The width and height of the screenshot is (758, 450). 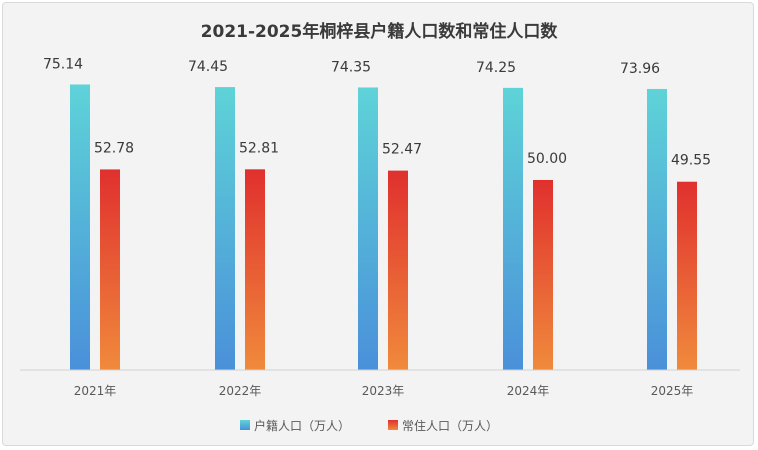 What do you see at coordinates (380, 31) in the screenshot?
I see `chart-title: 2021-2025年桐梓县户籍人口数和常住人口数` at bounding box center [380, 31].